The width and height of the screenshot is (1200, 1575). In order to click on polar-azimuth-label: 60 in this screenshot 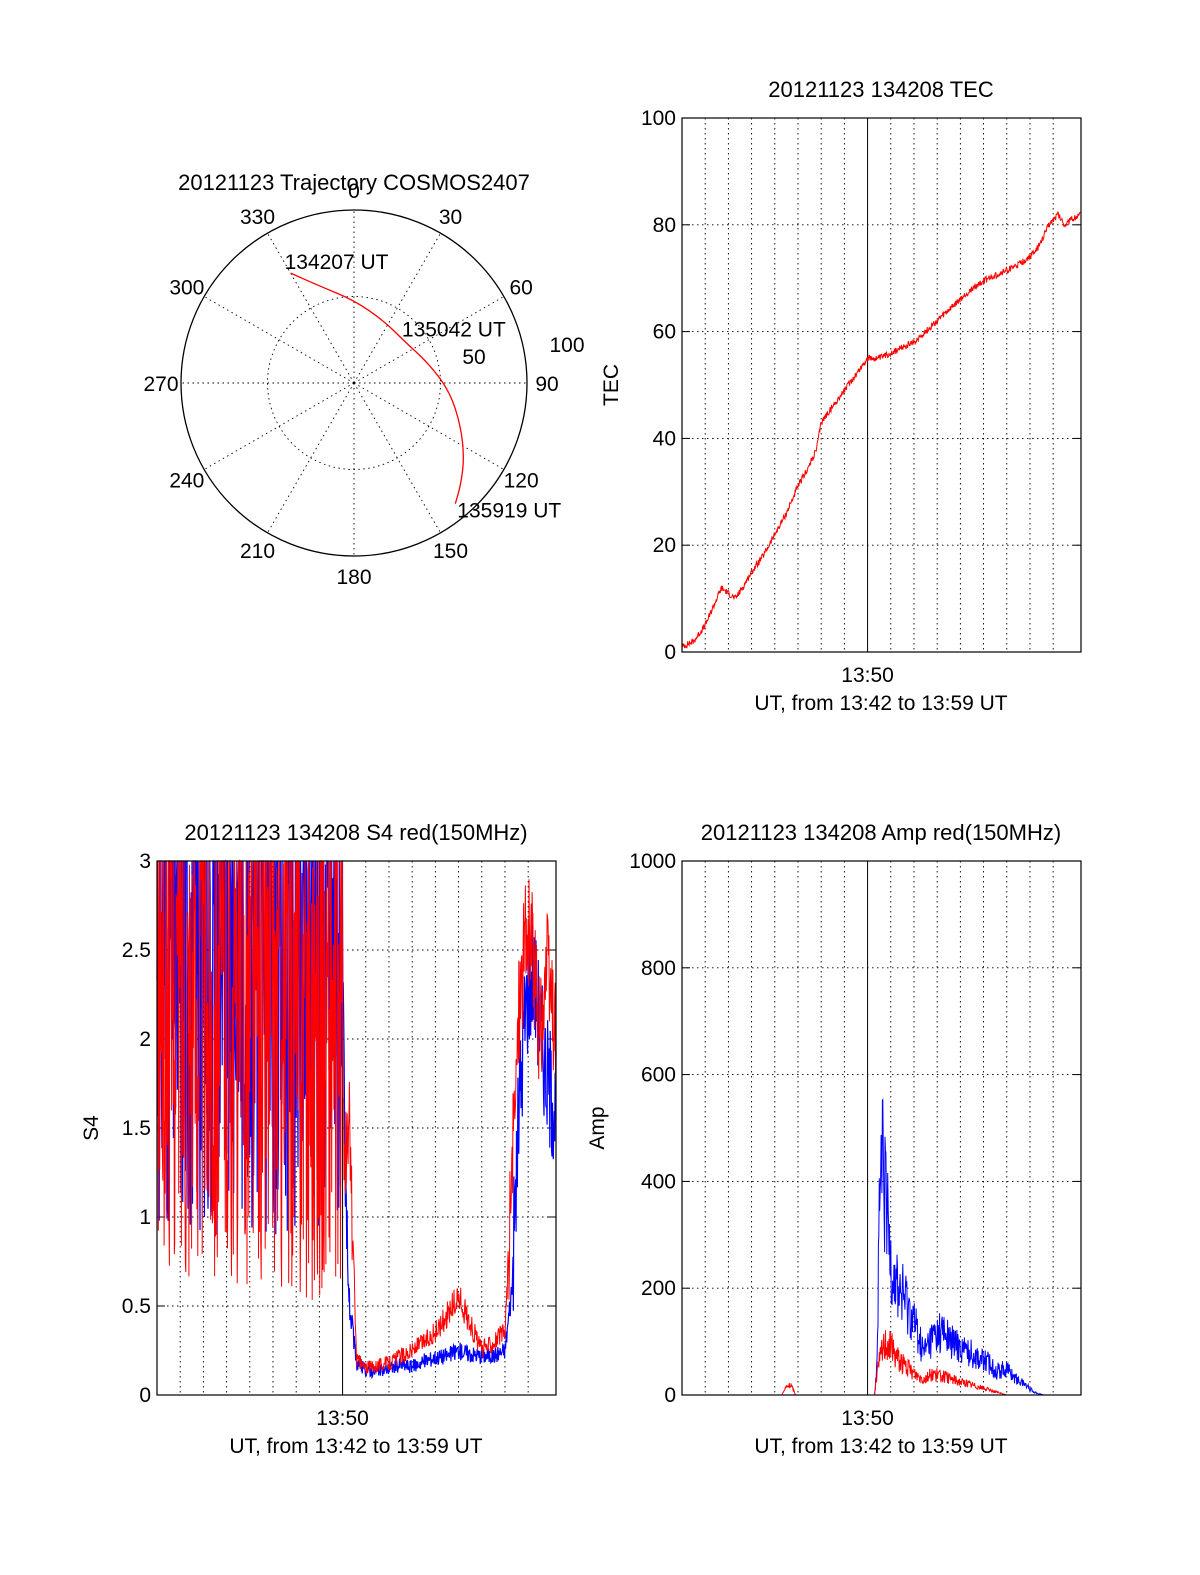, I will do `click(520, 288)`.